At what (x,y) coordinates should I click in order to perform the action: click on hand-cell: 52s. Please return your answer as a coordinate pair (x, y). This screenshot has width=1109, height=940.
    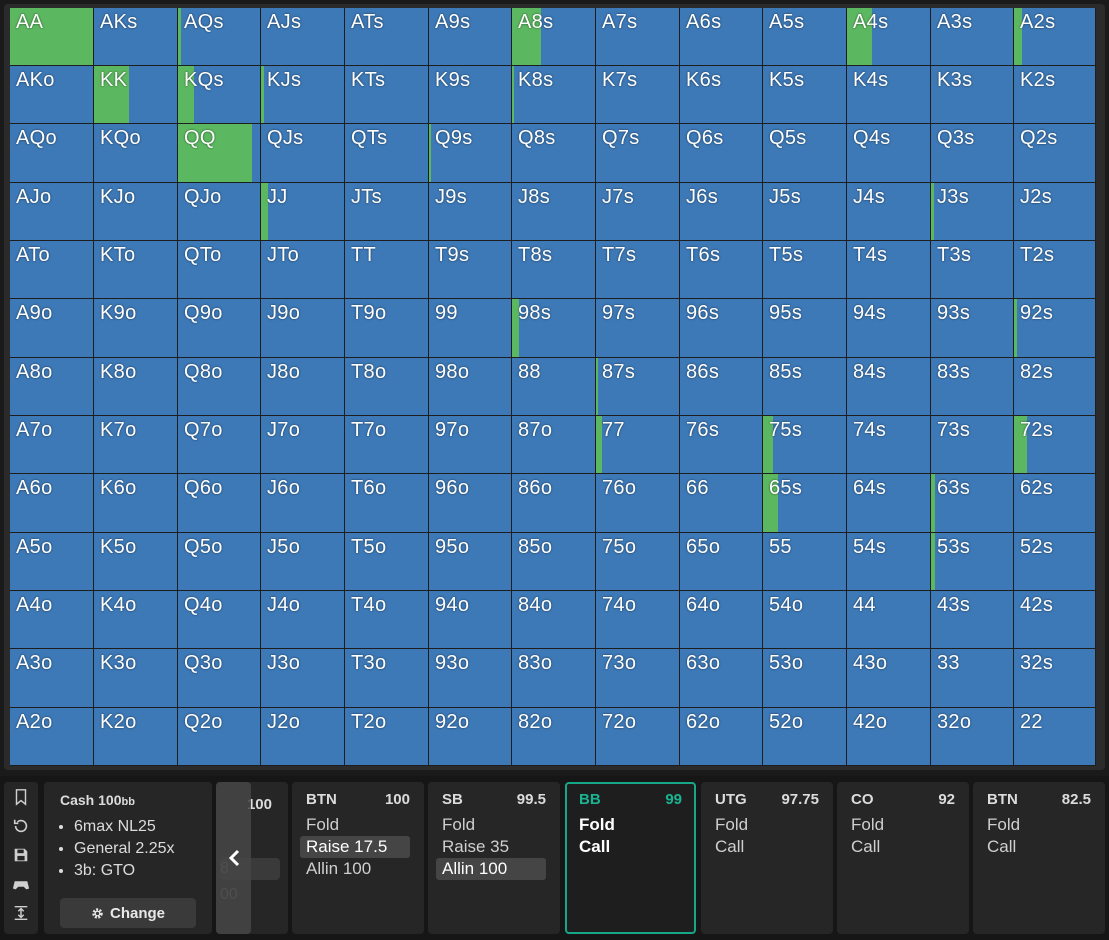
    Looking at the image, I should click on (1055, 562).